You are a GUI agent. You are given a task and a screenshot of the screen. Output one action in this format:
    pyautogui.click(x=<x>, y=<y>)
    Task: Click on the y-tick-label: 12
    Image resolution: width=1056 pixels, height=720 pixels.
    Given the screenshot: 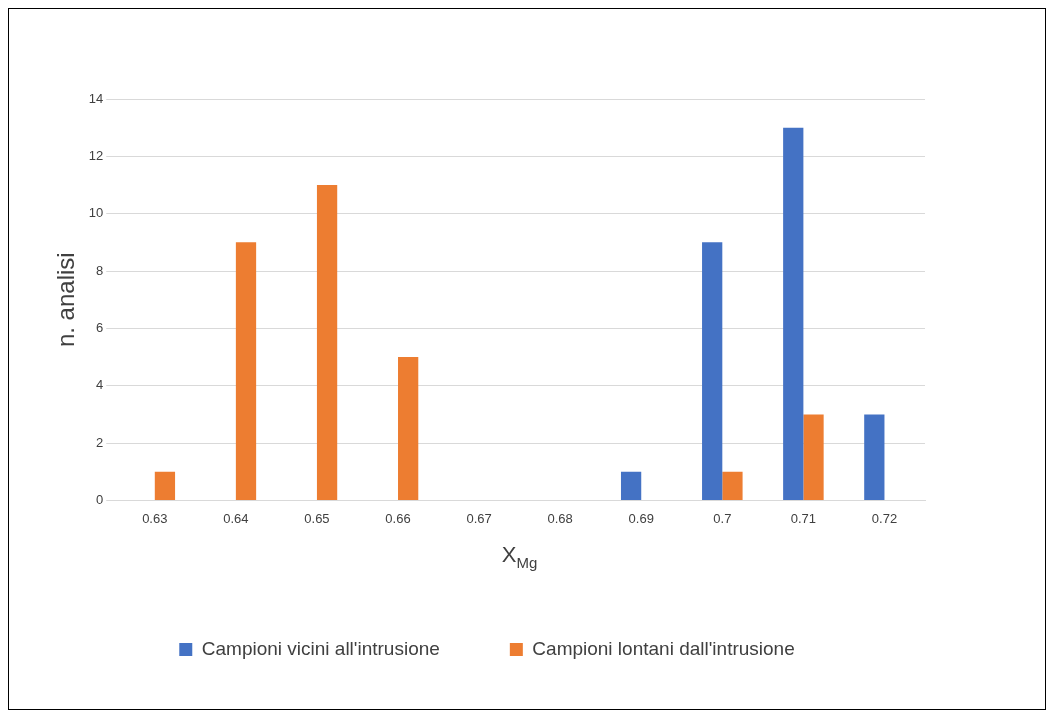 What is the action you would take?
    pyautogui.click(x=96, y=155)
    